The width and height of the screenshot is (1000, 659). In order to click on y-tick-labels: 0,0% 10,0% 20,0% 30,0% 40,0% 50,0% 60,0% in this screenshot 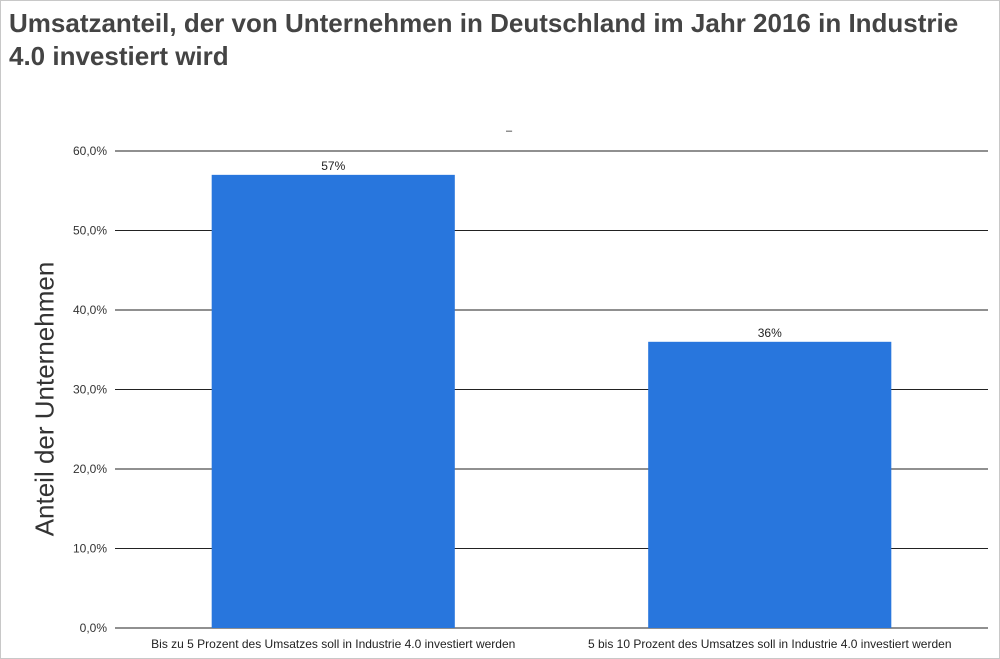, I will do `click(90, 389)`.